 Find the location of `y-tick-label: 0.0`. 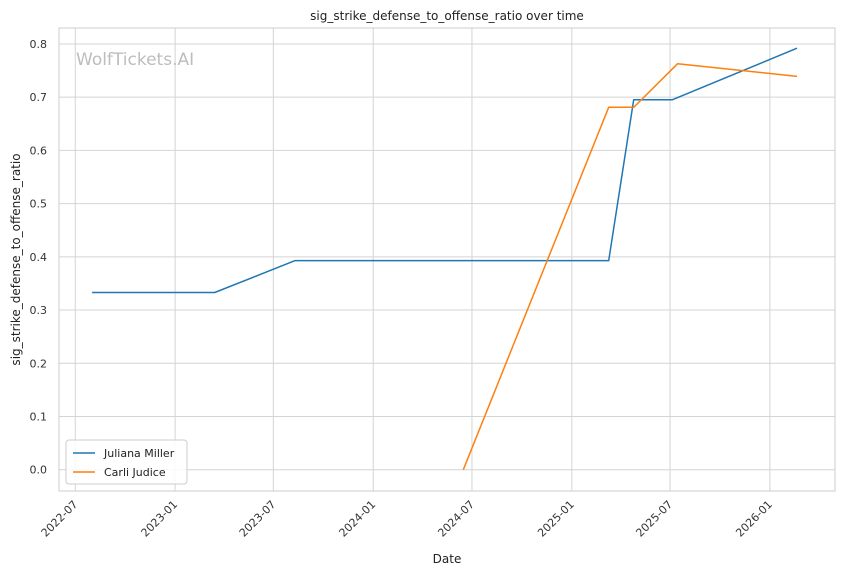

y-tick-label: 0.0 is located at coordinates (39, 470).